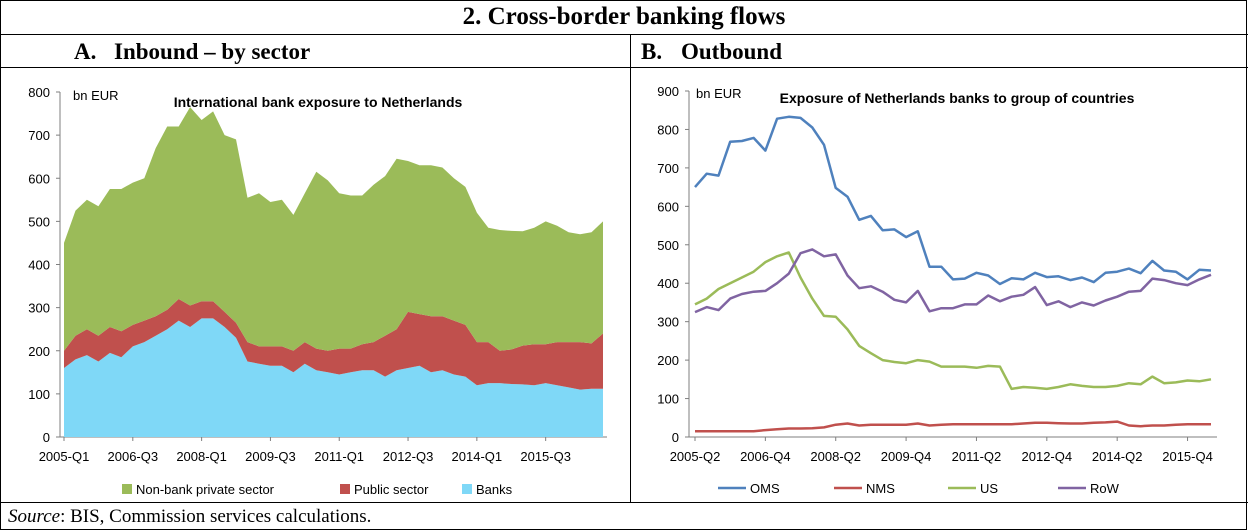  I want to click on source-divider, so click(624, 502).